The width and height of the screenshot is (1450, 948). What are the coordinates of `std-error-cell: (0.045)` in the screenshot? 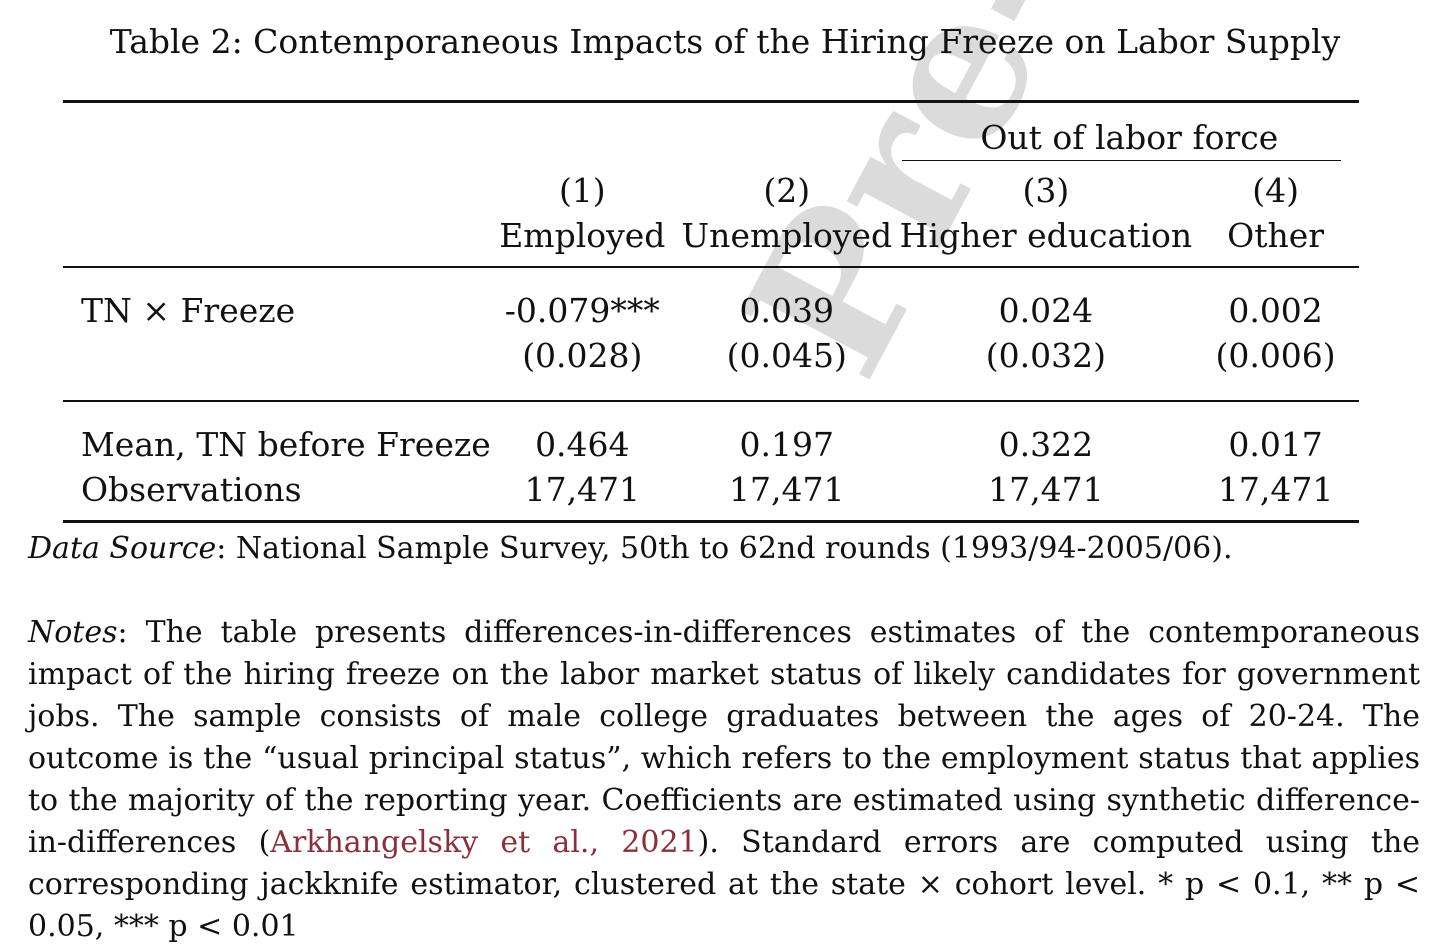 It's located at (786, 355).